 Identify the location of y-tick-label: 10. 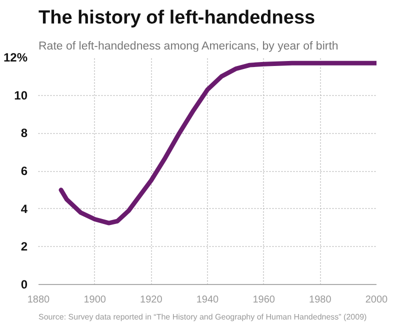
(21, 95).